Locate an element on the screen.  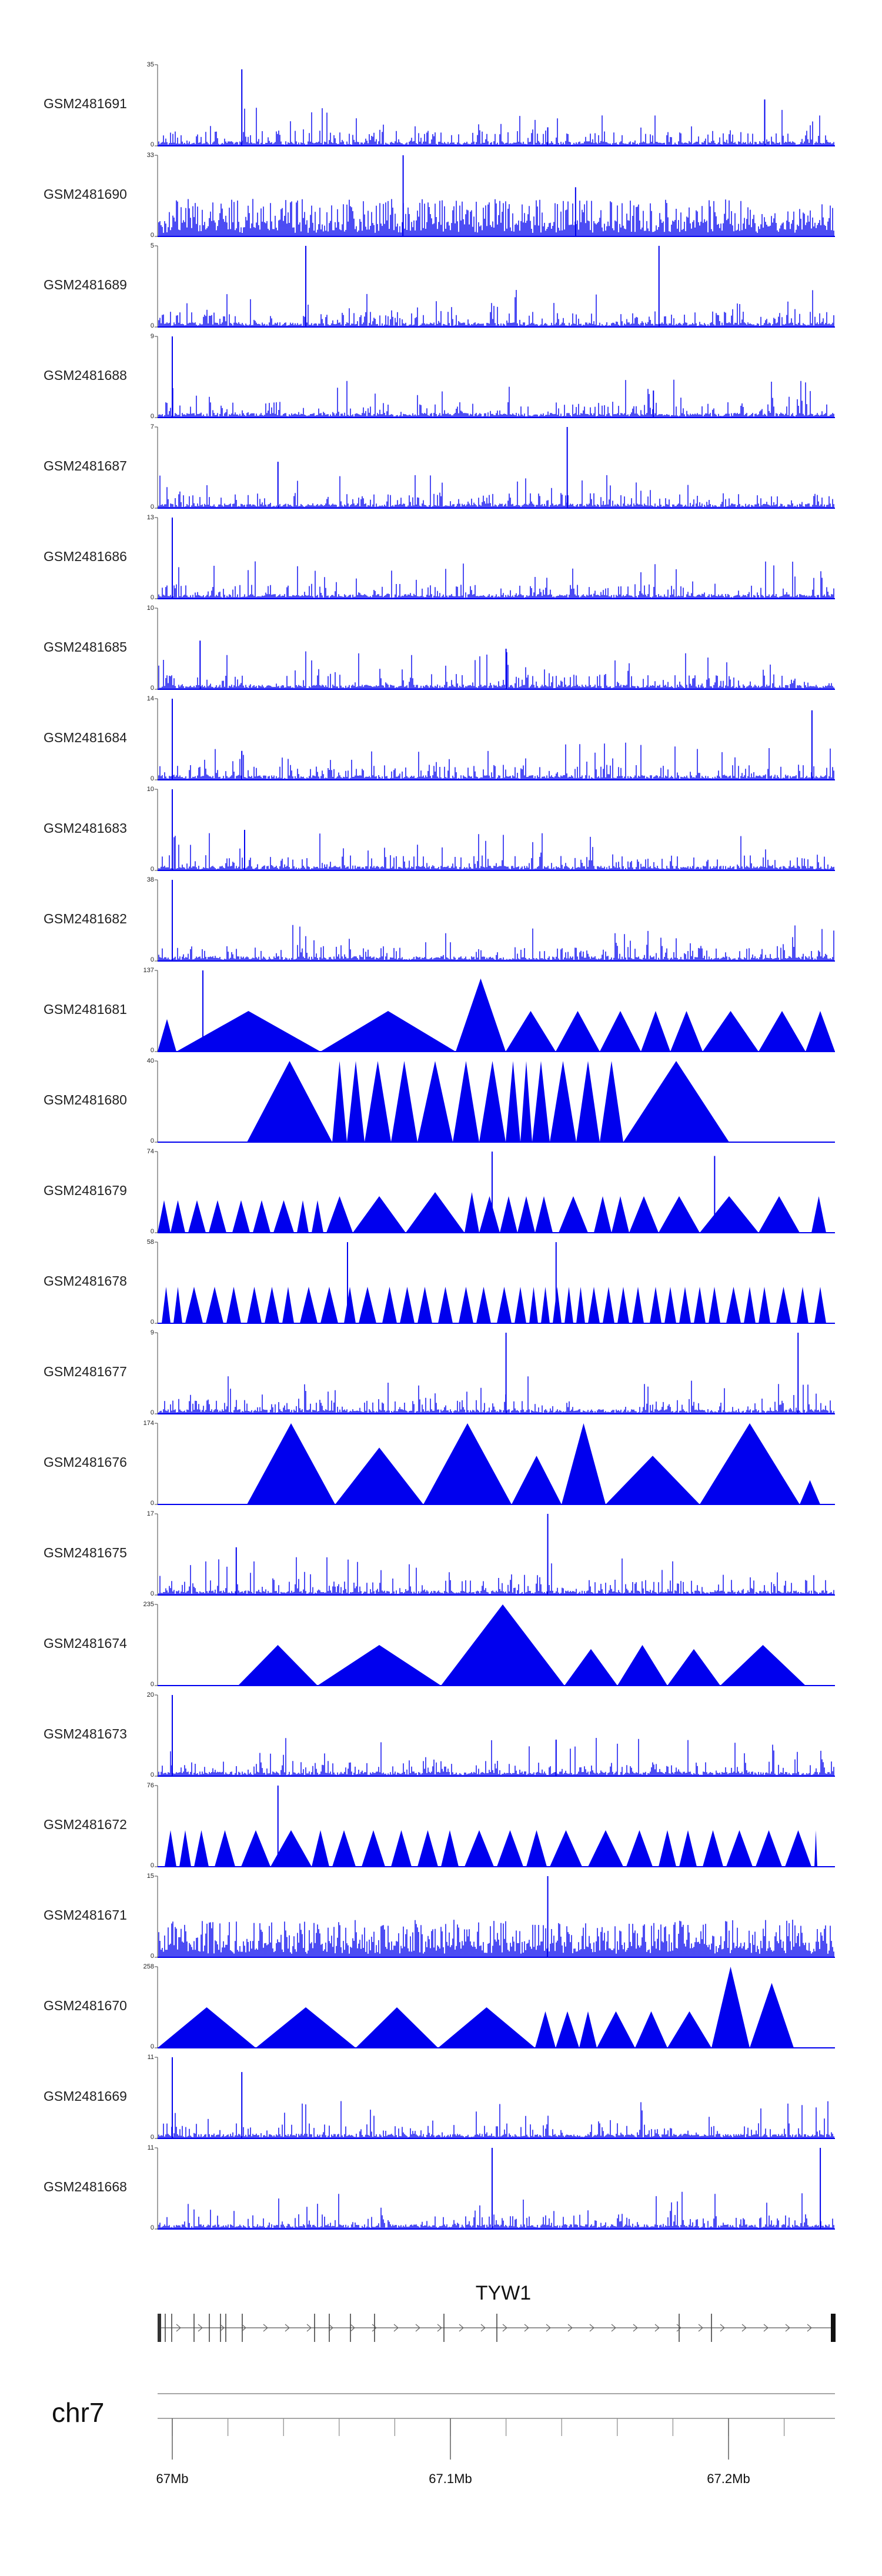
axis-tick-label: 67Mb is located at coordinates (172, 2478).